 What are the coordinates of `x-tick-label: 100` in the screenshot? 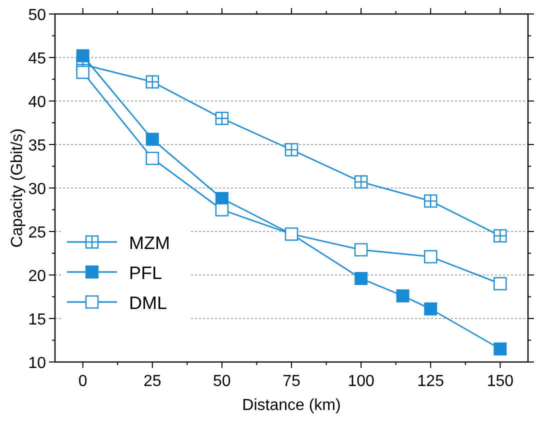 It's located at (361, 381).